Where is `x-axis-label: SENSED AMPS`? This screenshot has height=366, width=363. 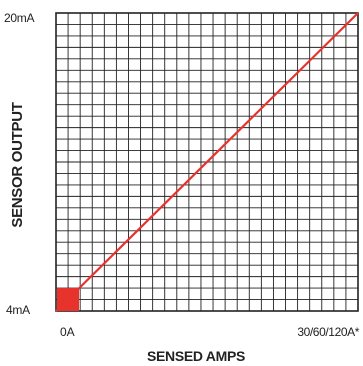
x-axis-label: SENSED AMPS is located at coordinates (196, 356).